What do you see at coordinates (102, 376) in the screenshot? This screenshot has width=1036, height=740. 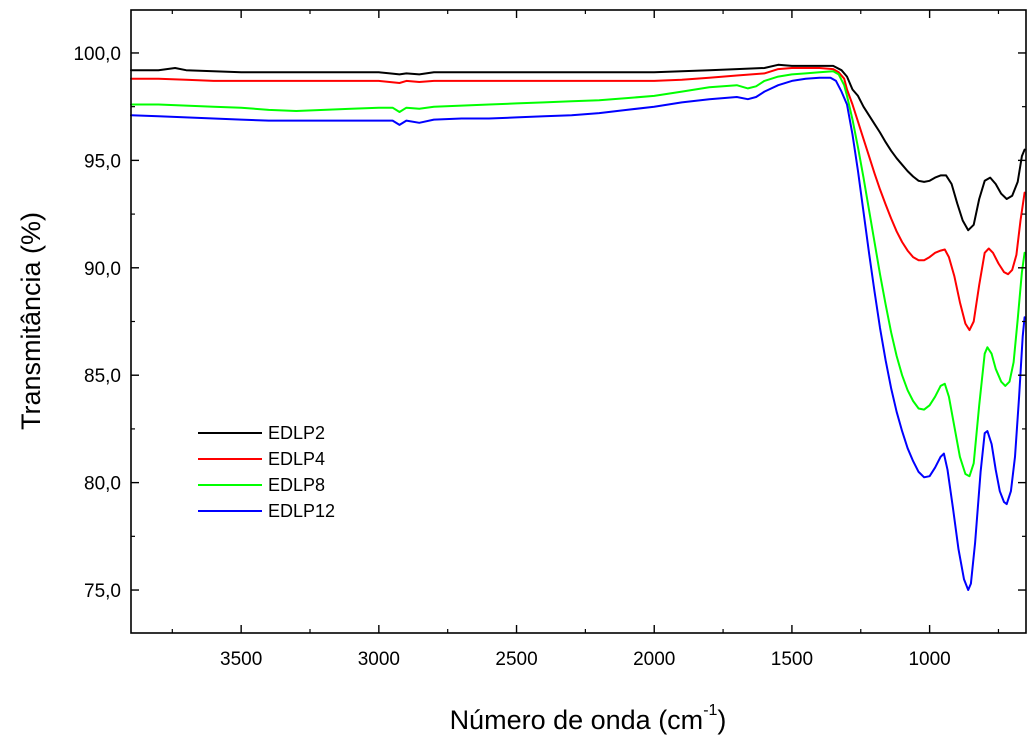 I see `y-tick-label: 85,0` at bounding box center [102, 376].